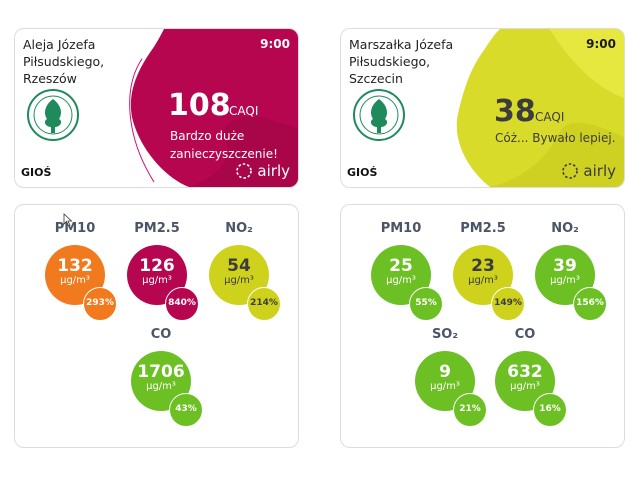 The width and height of the screenshot is (640, 480). What do you see at coordinates (445, 372) in the screenshot?
I see `pollutant-value: 9` at bounding box center [445, 372].